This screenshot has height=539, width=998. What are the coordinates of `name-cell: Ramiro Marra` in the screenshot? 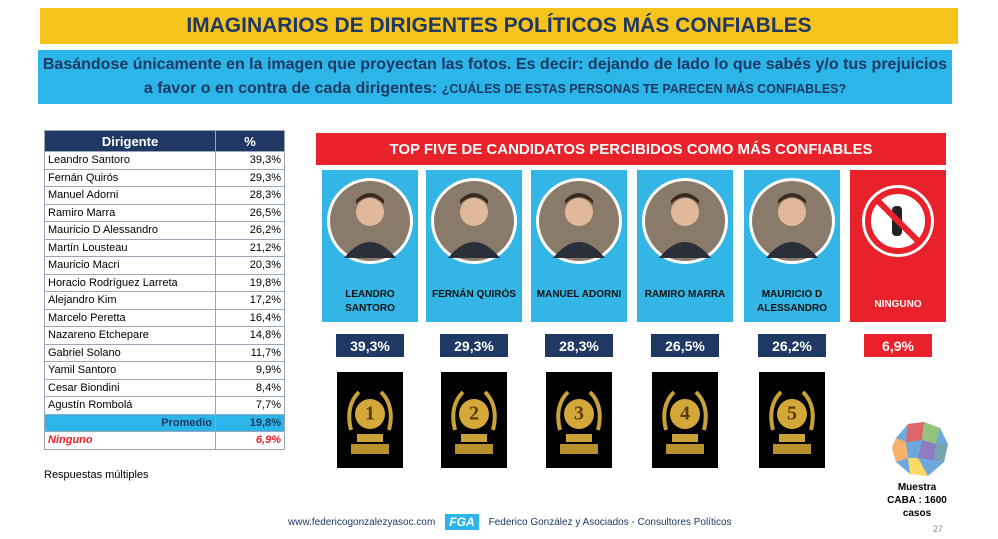 It's located at (130, 212).